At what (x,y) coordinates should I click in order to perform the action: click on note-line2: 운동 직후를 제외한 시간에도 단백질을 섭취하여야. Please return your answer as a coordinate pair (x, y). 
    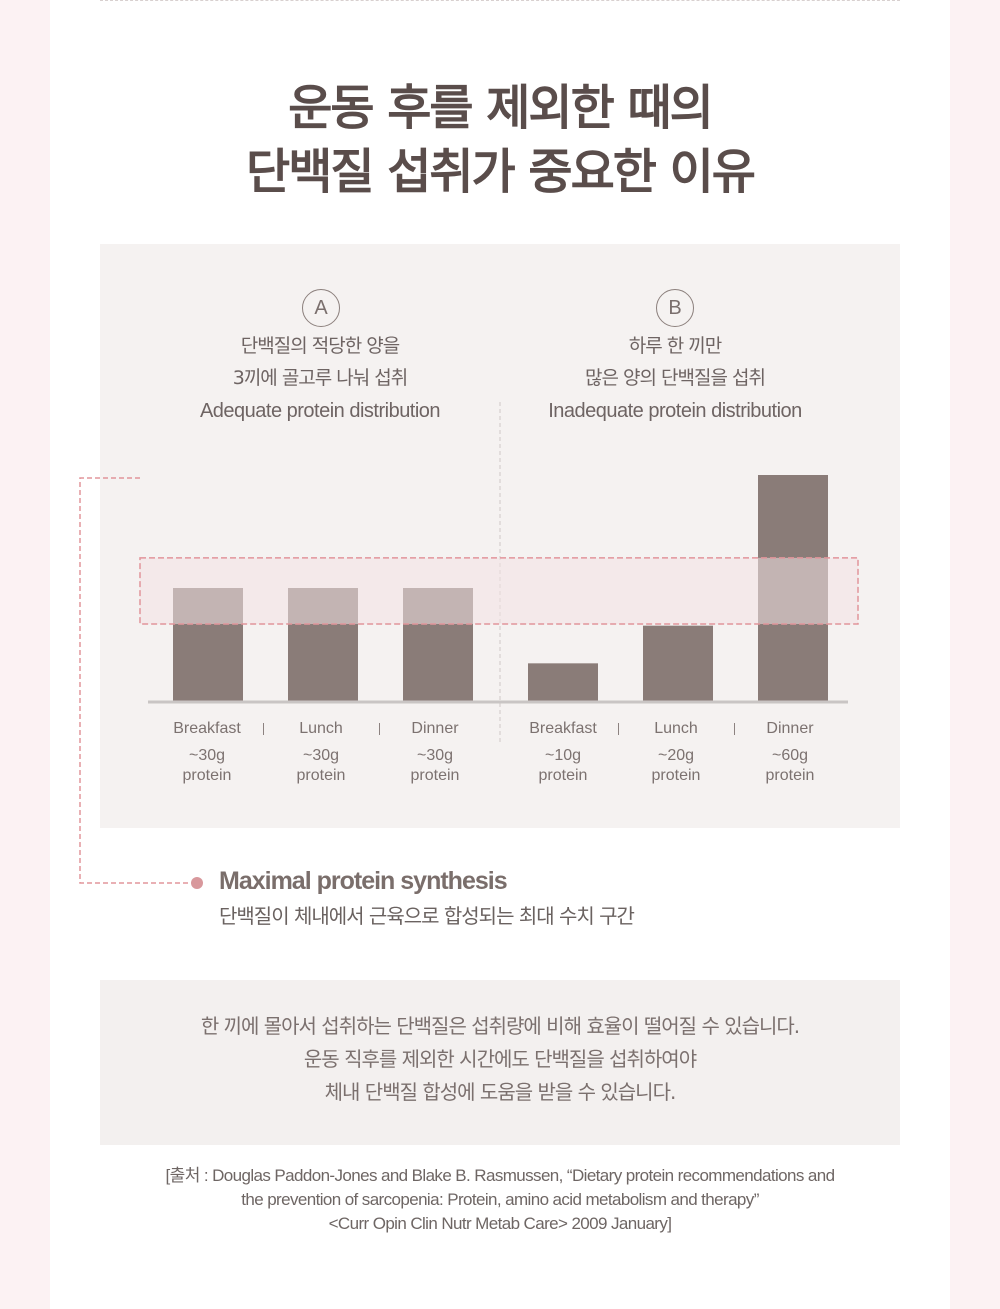
    Looking at the image, I should click on (500, 1059).